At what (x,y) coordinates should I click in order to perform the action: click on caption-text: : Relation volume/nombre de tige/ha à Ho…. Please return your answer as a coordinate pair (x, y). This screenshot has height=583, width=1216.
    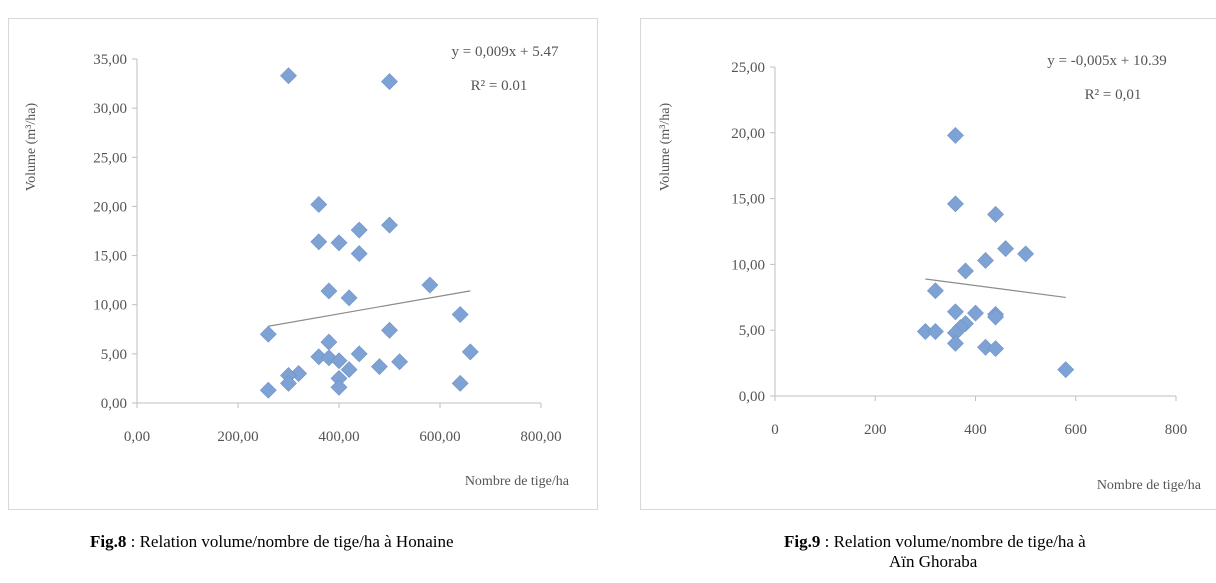
    Looking at the image, I should click on (290, 541).